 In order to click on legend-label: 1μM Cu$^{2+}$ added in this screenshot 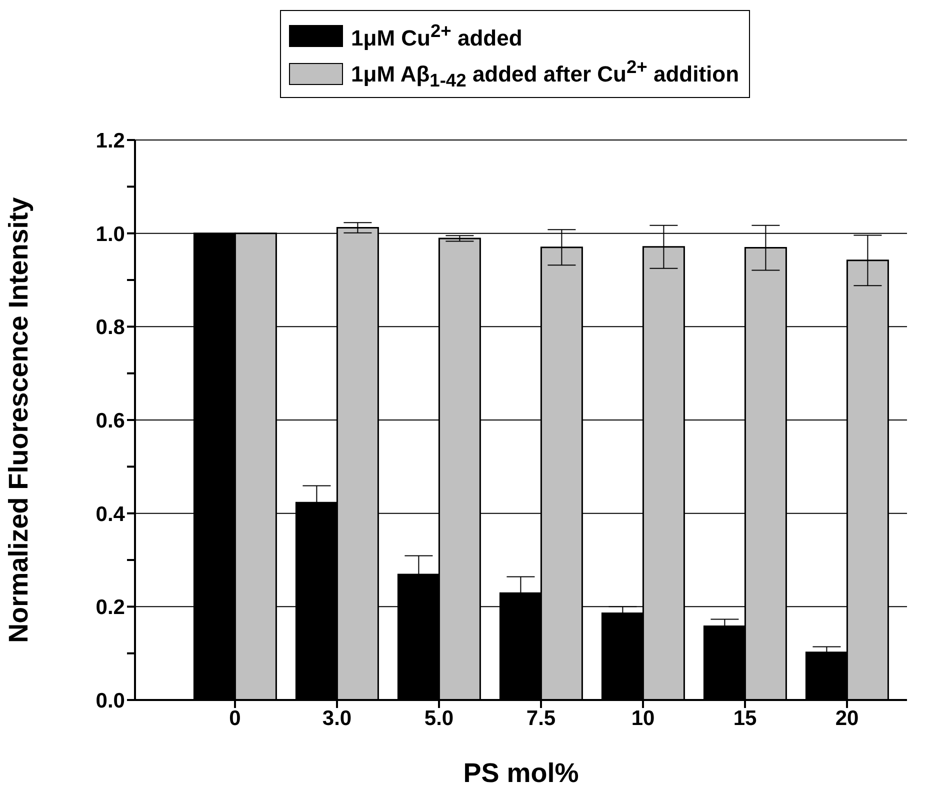, I will do `click(436, 36)`.